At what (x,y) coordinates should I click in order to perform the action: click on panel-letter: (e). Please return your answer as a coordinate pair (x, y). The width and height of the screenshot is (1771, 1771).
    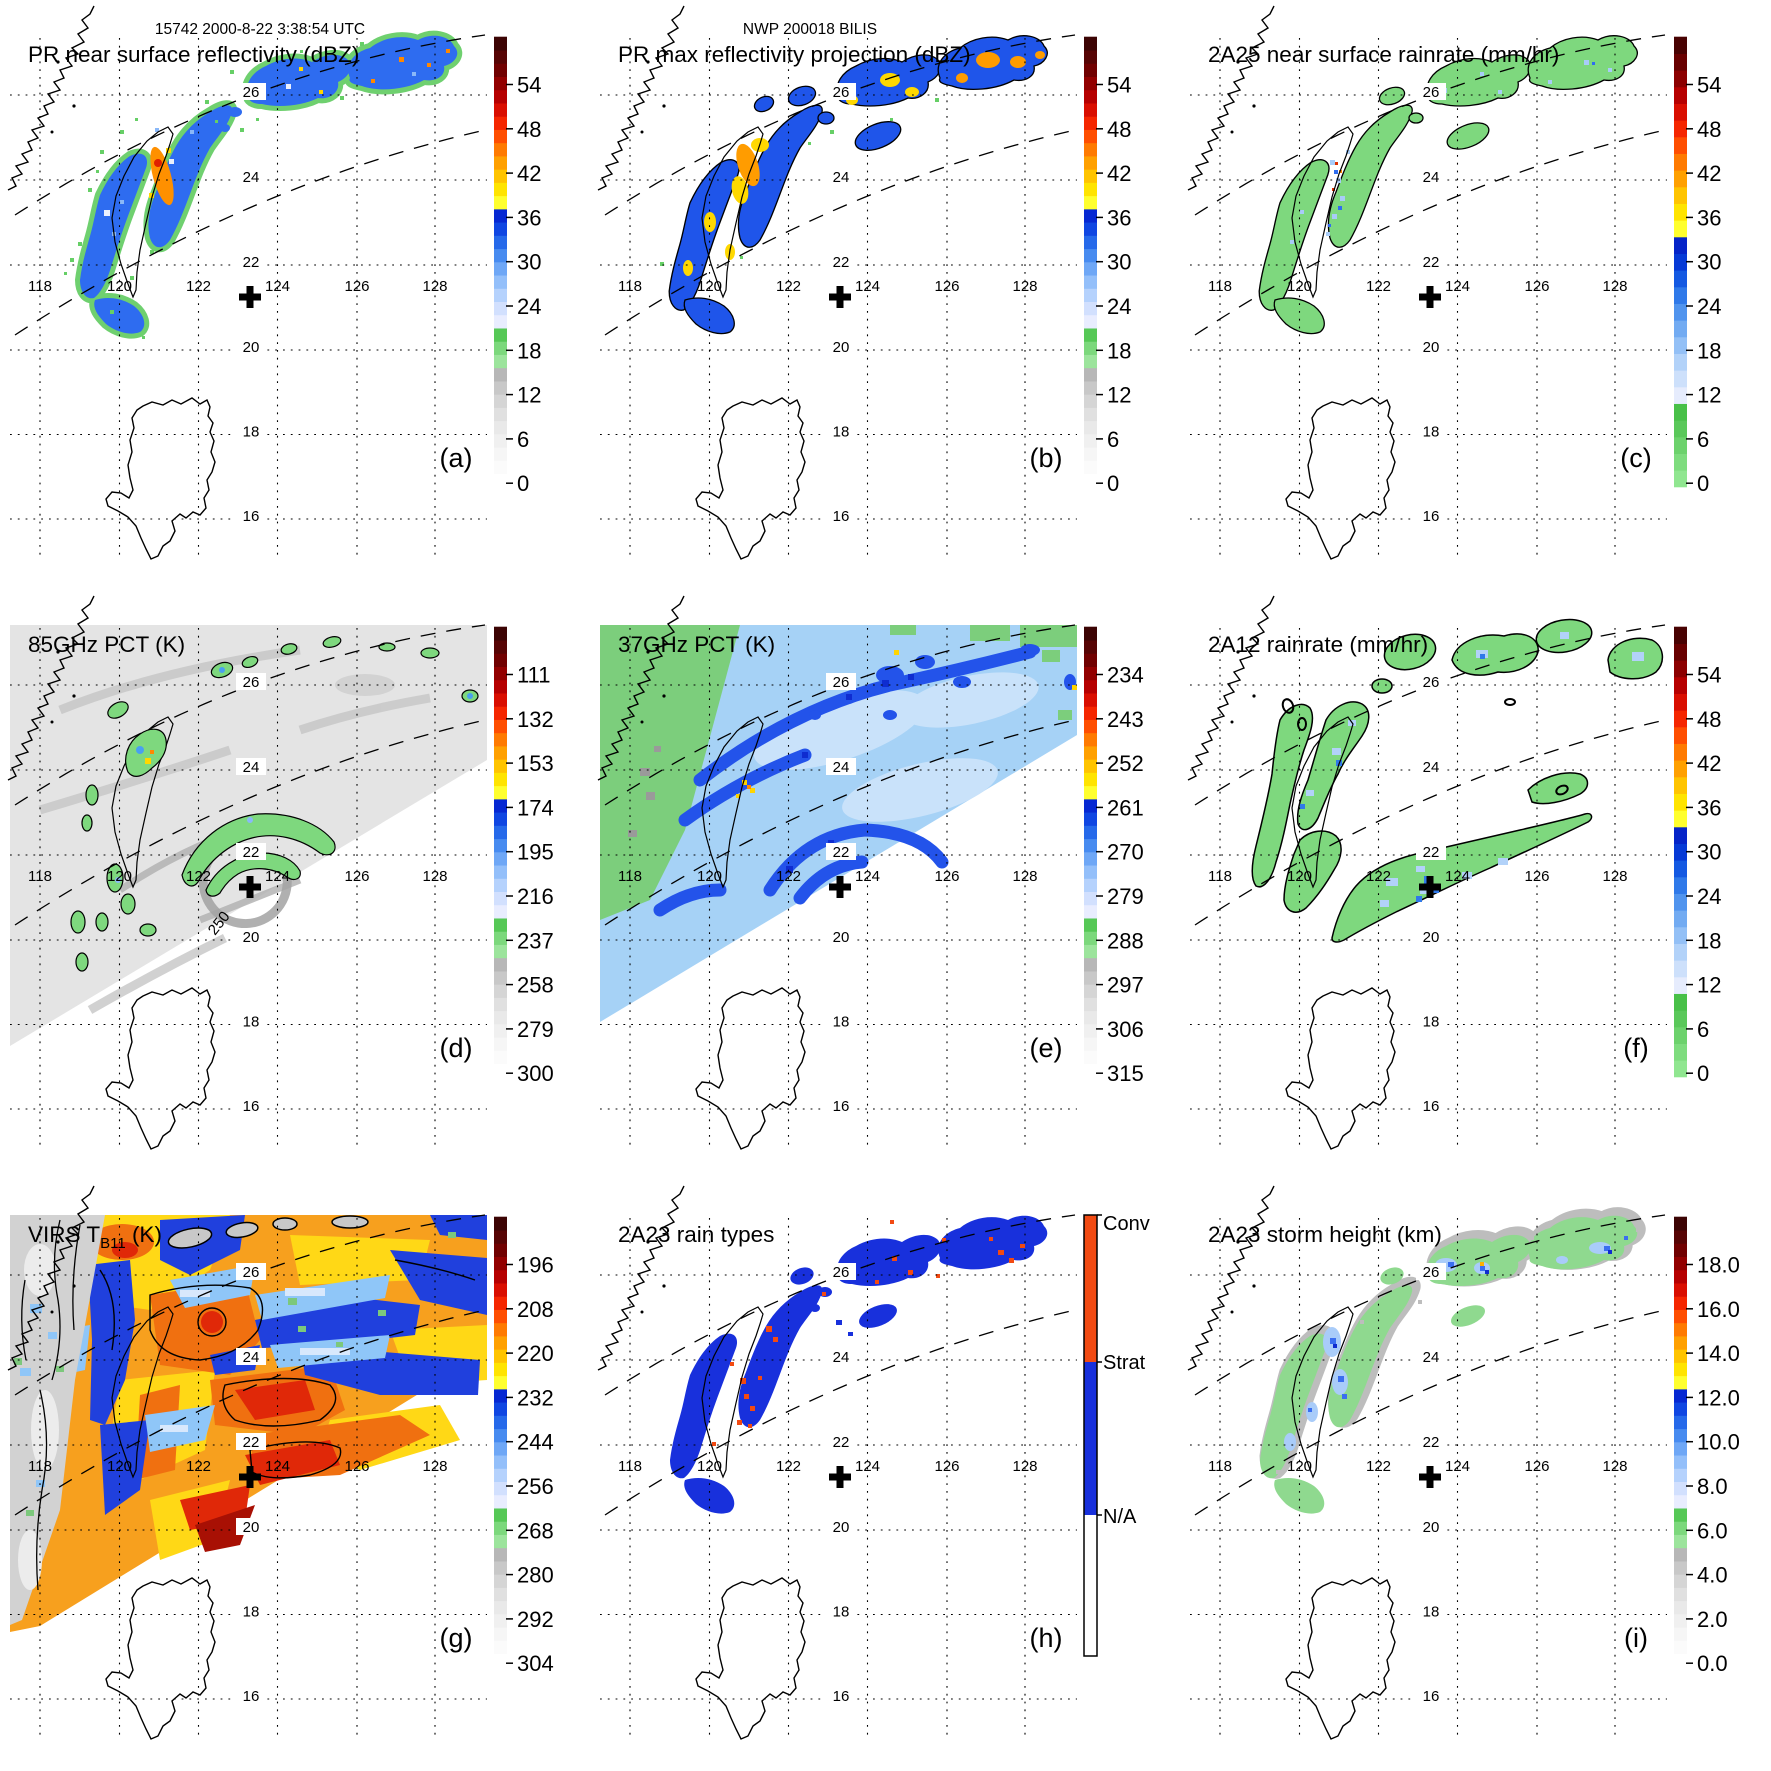
    Looking at the image, I should click on (1046, 1048).